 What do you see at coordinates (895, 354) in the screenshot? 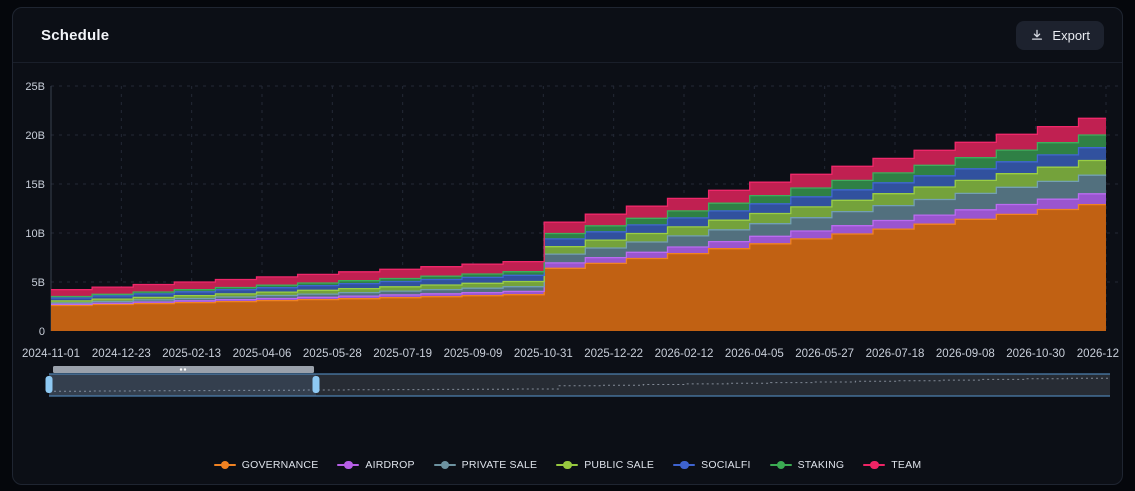
I see `x-tick-label: 2026-07-18` at bounding box center [895, 354].